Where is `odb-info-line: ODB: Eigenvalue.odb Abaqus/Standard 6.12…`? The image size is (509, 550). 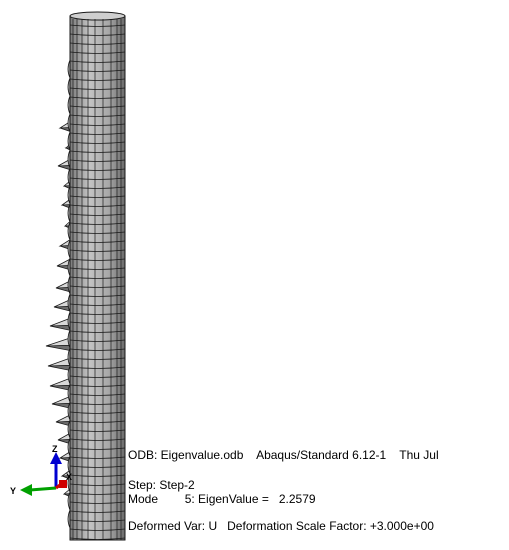 odb-info-line: ODB: Eigenvalue.odb Abaqus/Standard 6.12… is located at coordinates (283, 455).